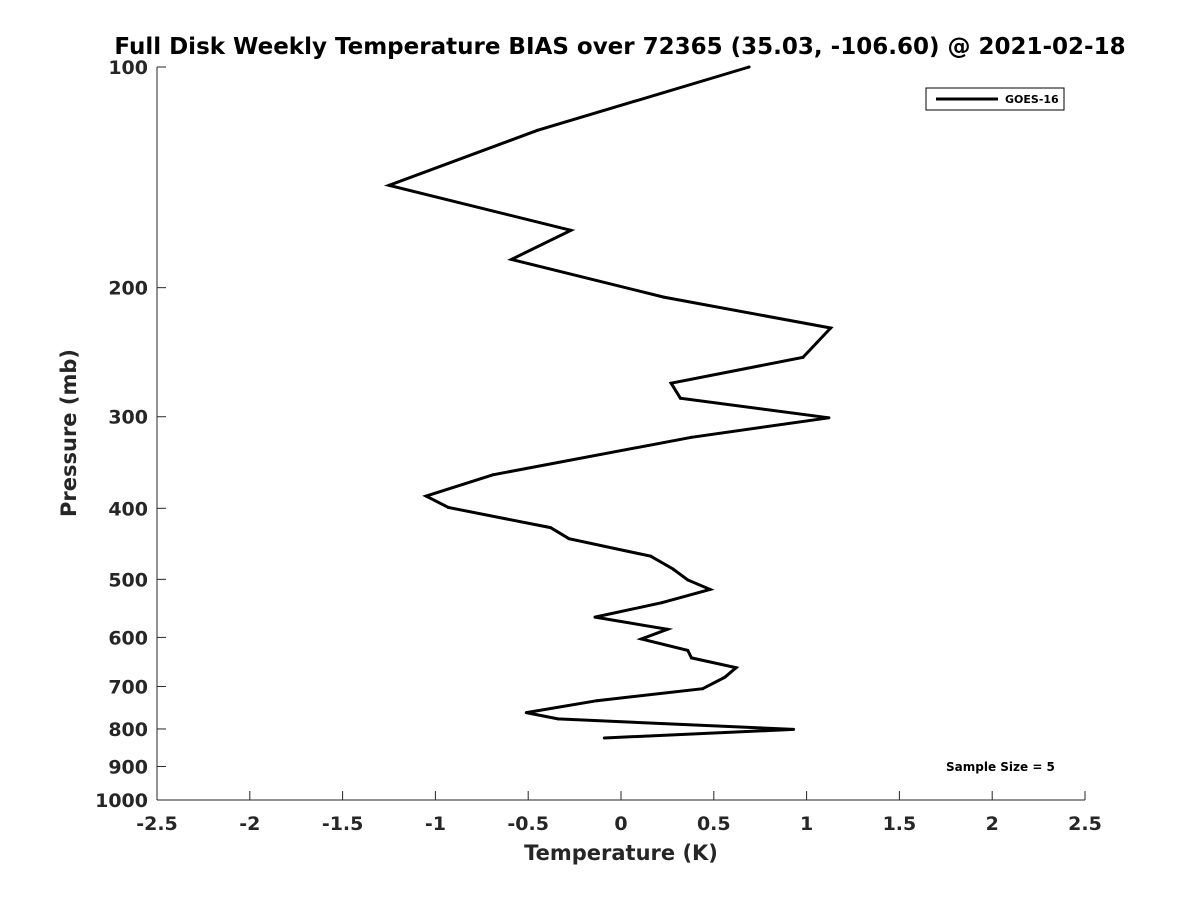 The height and width of the screenshot is (900, 1200). What do you see at coordinates (620, 824) in the screenshot?
I see `x-tick-label: 0` at bounding box center [620, 824].